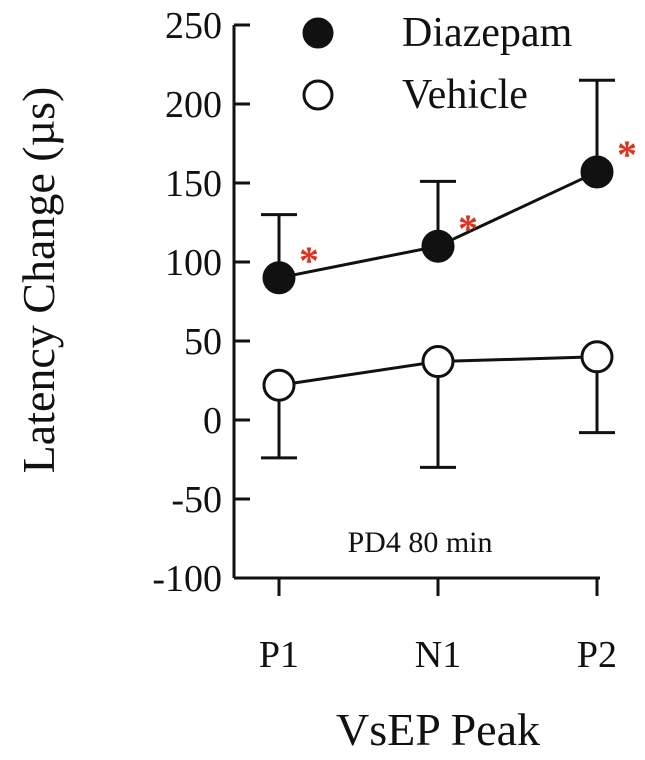  I want to click on x-tick-label: P2, so click(597, 655).